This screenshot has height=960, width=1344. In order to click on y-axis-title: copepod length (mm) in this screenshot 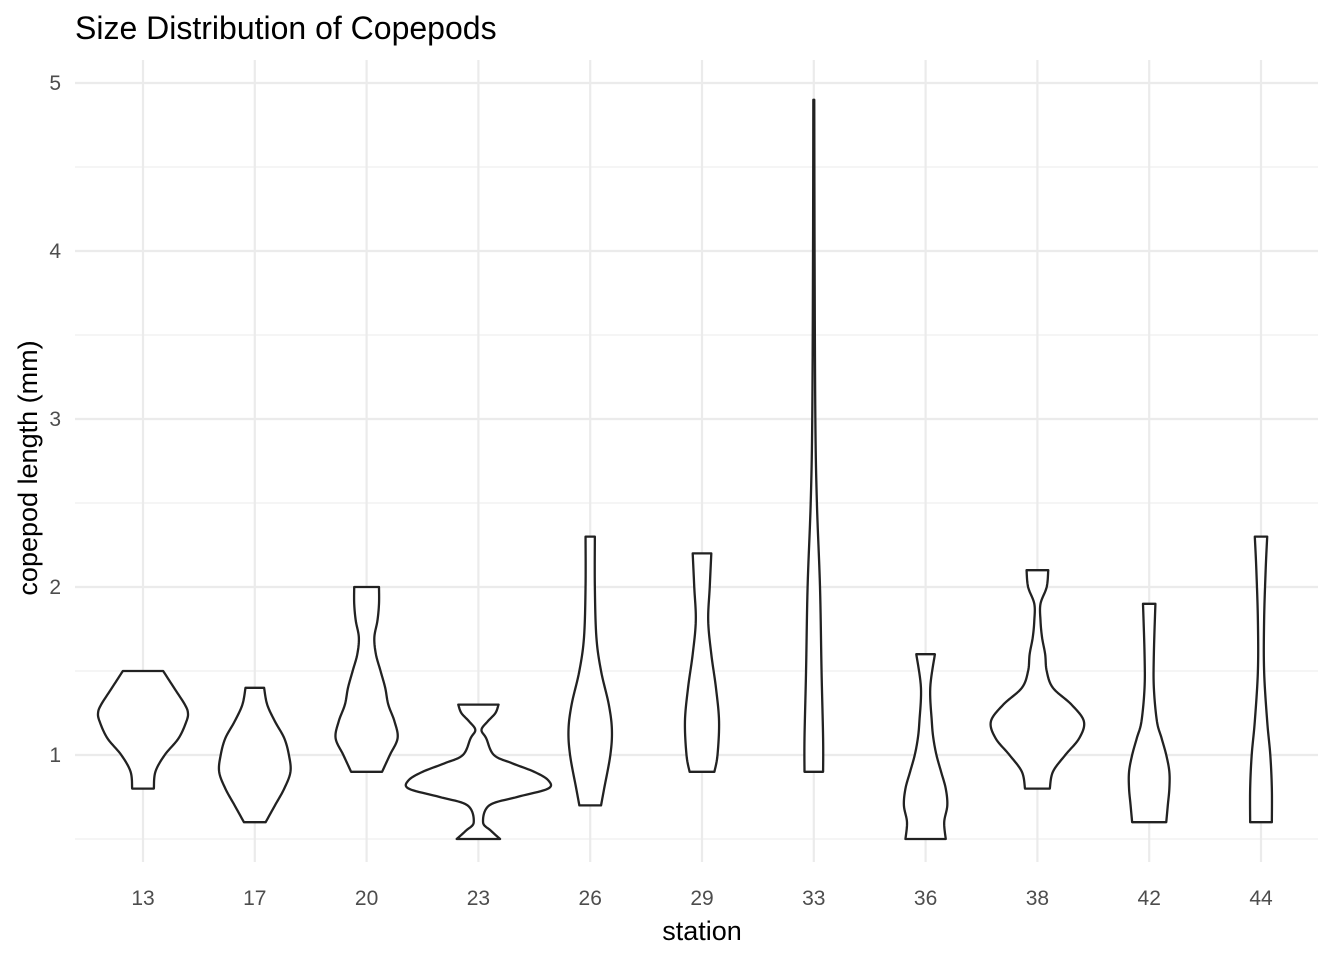, I will do `click(28, 467)`.